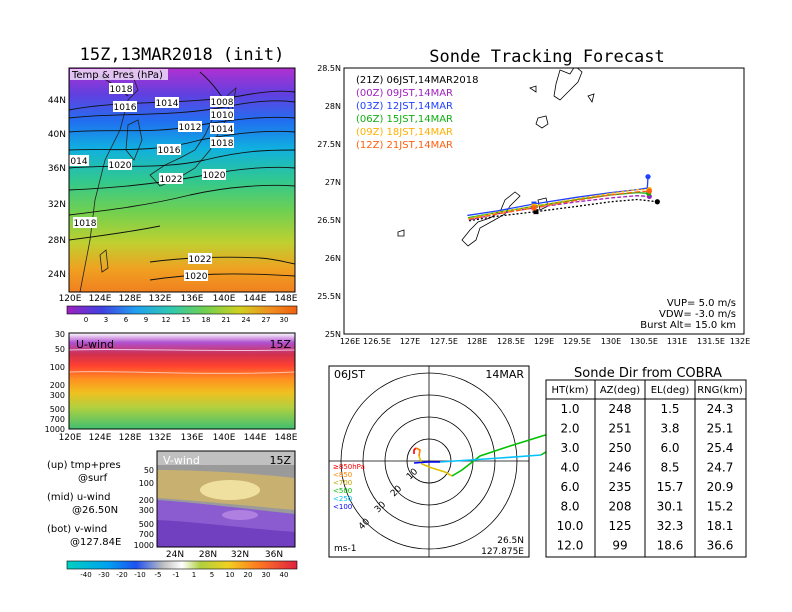 Image resolution: width=792 pixels, height=612 pixels. What do you see at coordinates (510, 541) in the screenshot?
I see `polar-position-lat: 26.5N` at bounding box center [510, 541].